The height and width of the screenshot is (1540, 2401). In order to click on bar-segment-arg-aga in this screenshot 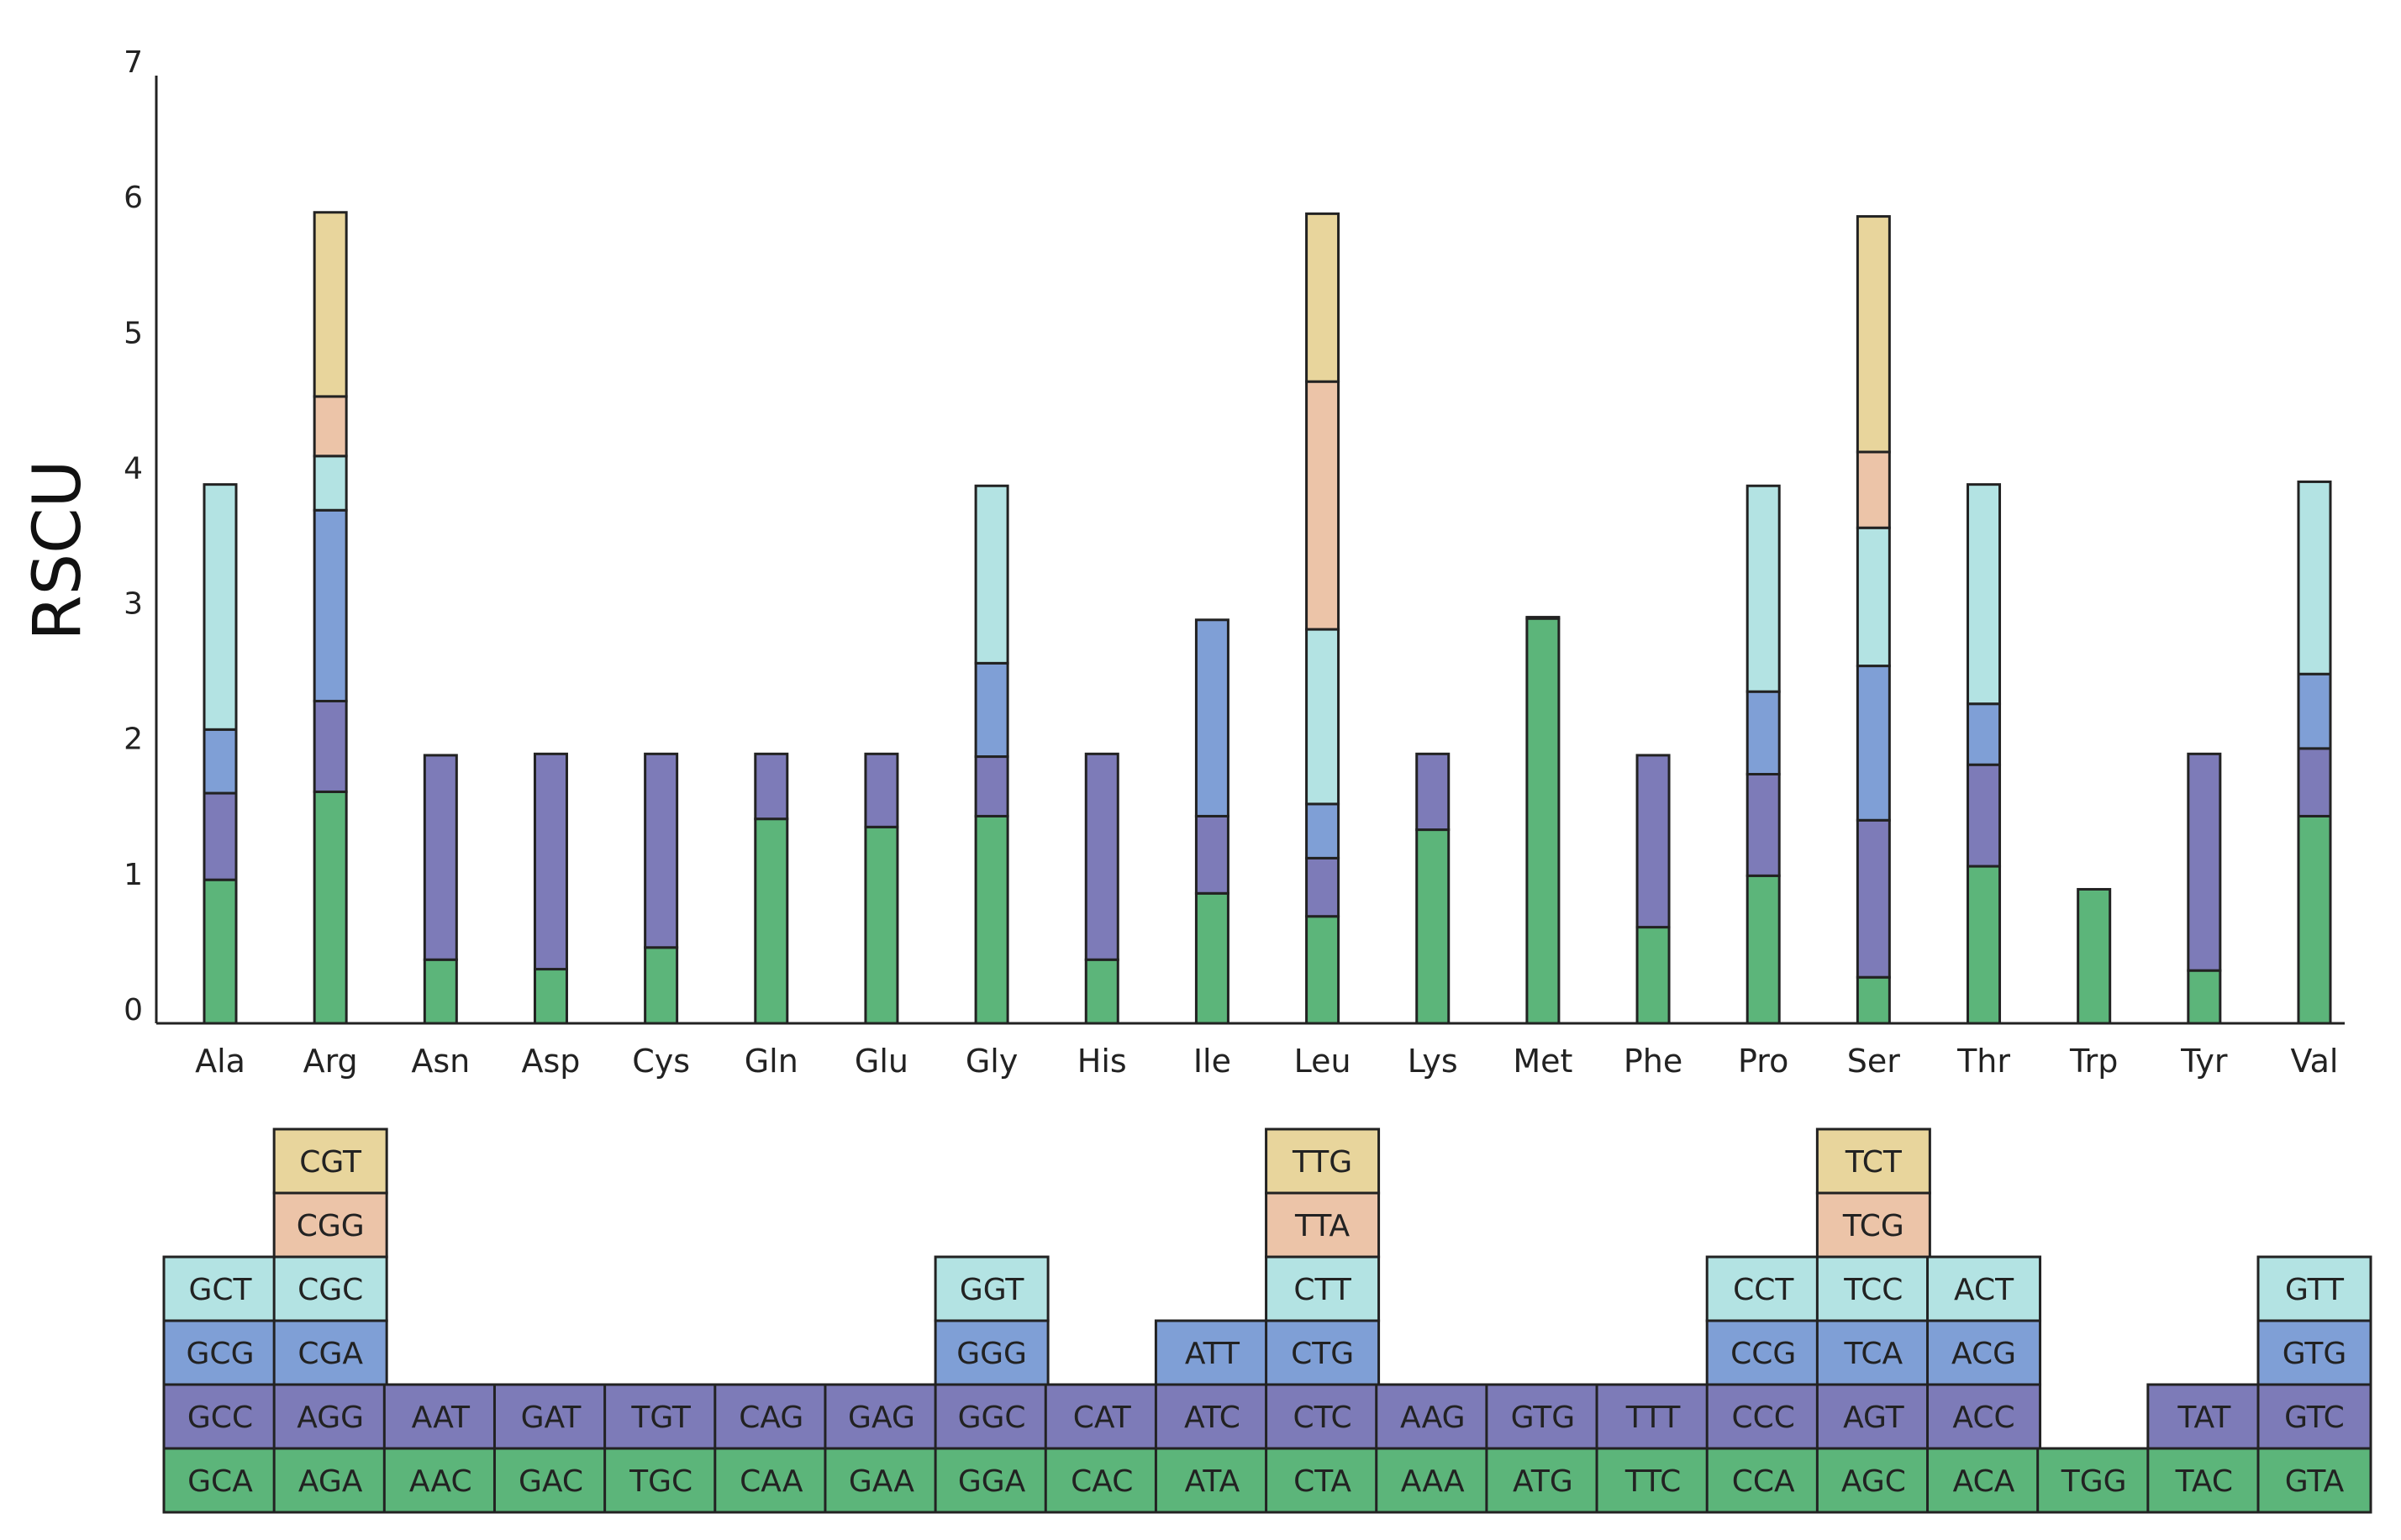, I will do `click(330, 908)`.